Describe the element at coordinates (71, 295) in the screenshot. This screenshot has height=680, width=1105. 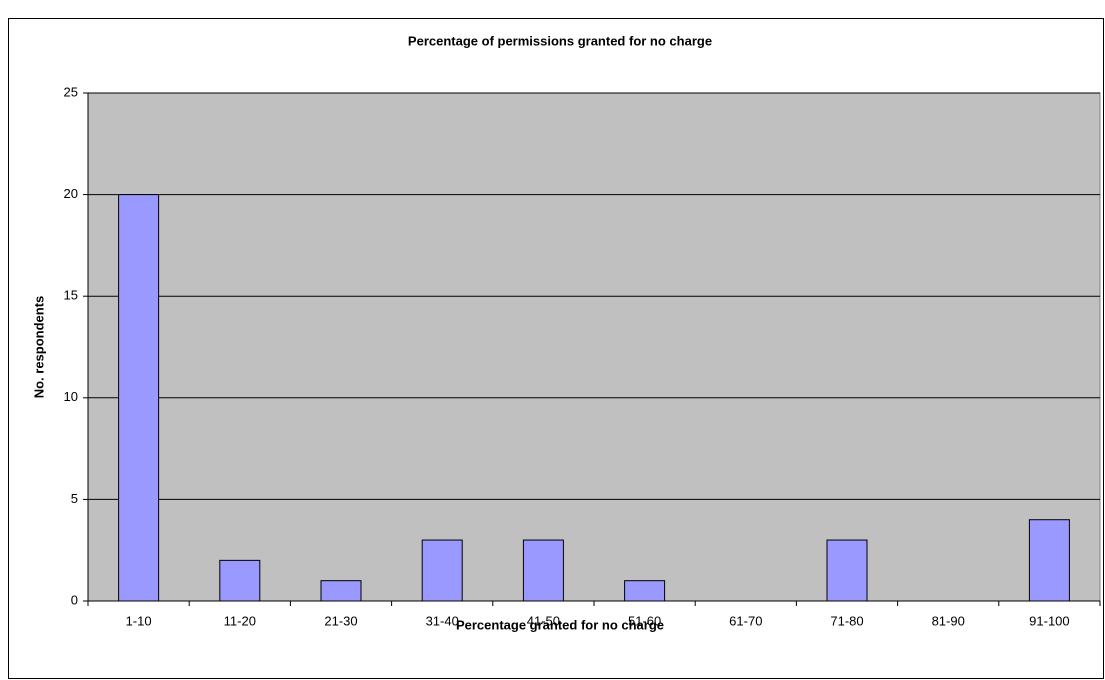
I see `y-tick-label: 15` at that location.